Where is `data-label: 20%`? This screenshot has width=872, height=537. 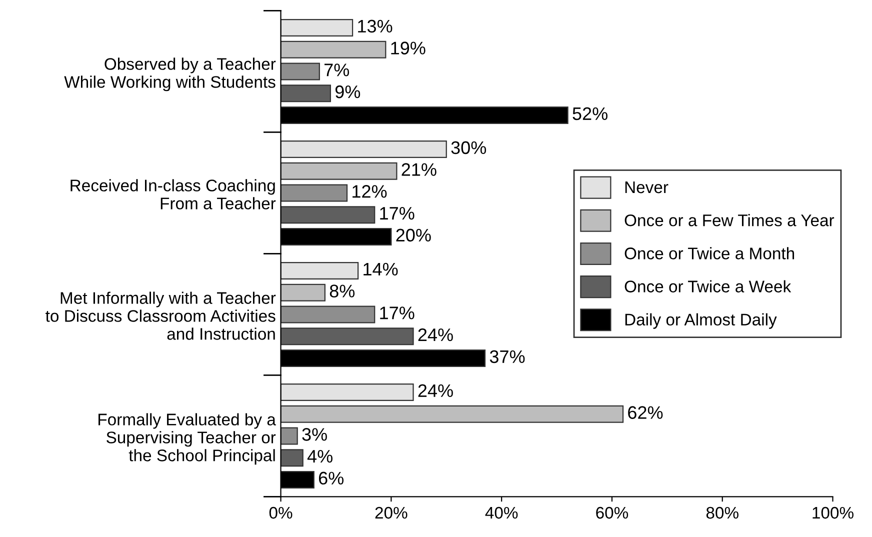 data-label: 20% is located at coordinates (413, 235).